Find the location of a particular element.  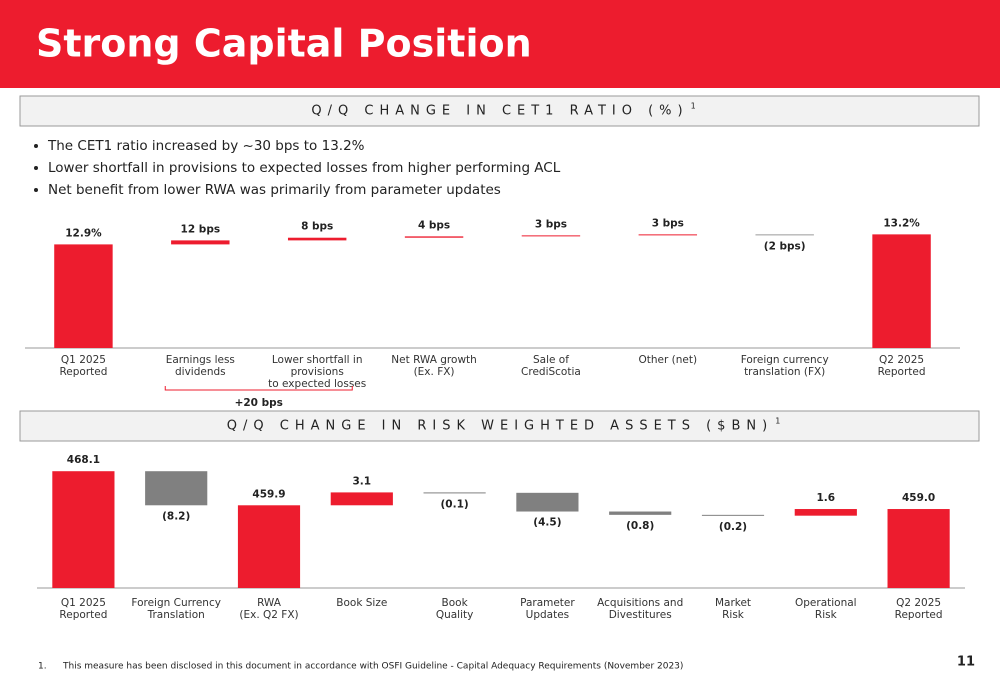

value-label: 13.2% is located at coordinates (901, 223).